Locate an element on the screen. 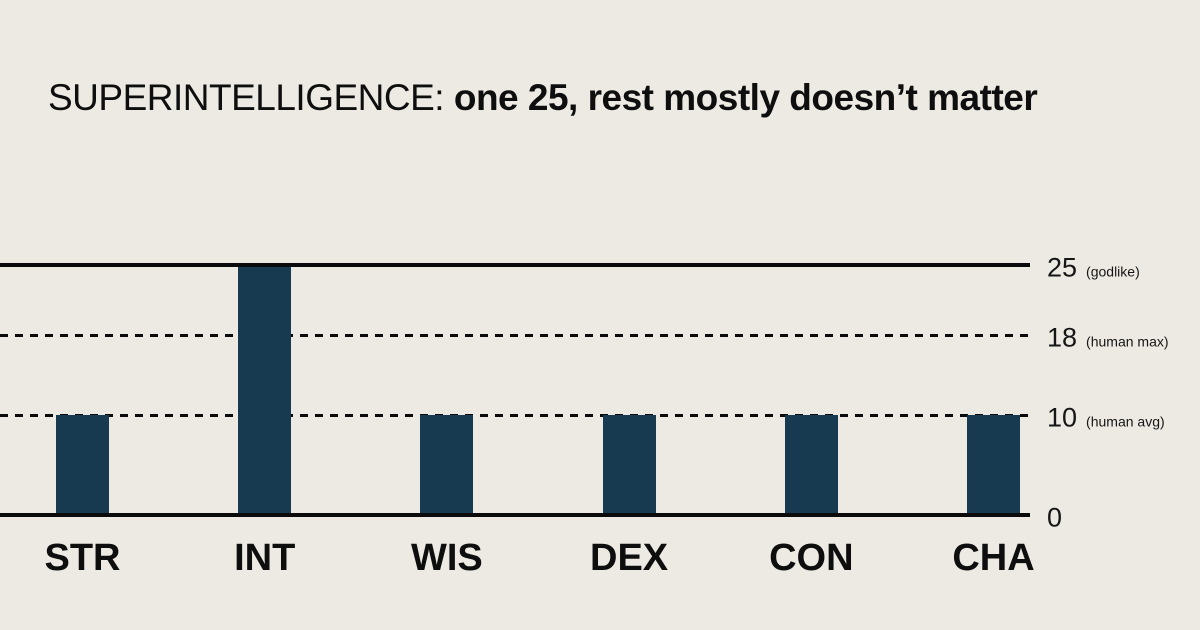  y-tick-18: 18 (human max) is located at coordinates (1108, 338).